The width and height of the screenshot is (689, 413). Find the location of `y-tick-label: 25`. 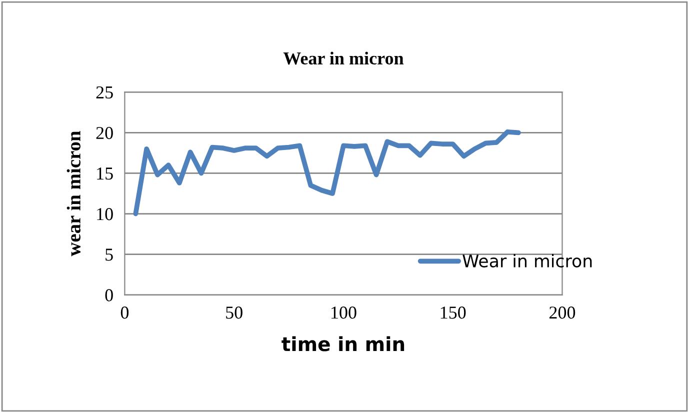

y-tick-label: 25 is located at coordinates (104, 92).